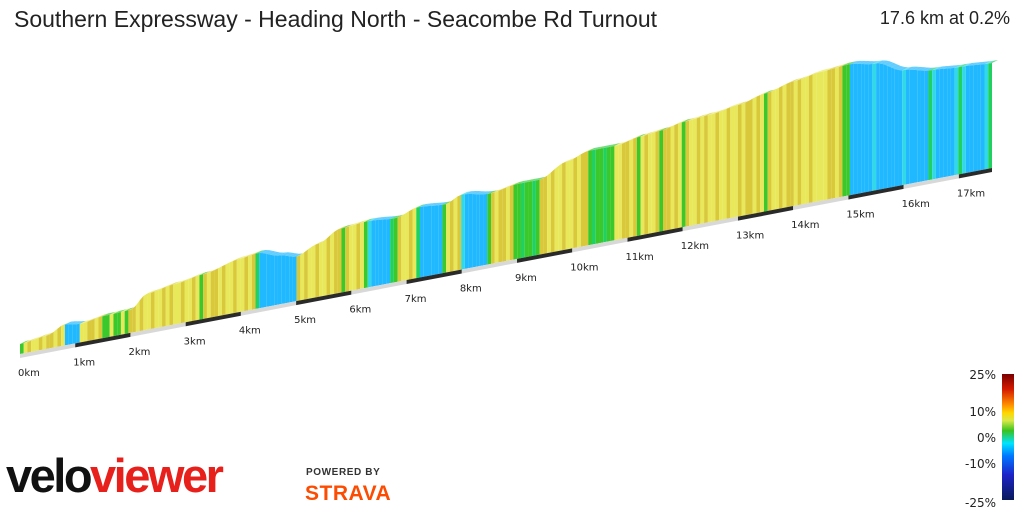  What do you see at coordinates (980, 464) in the screenshot?
I see `legend-label-minus10: -10%` at bounding box center [980, 464].